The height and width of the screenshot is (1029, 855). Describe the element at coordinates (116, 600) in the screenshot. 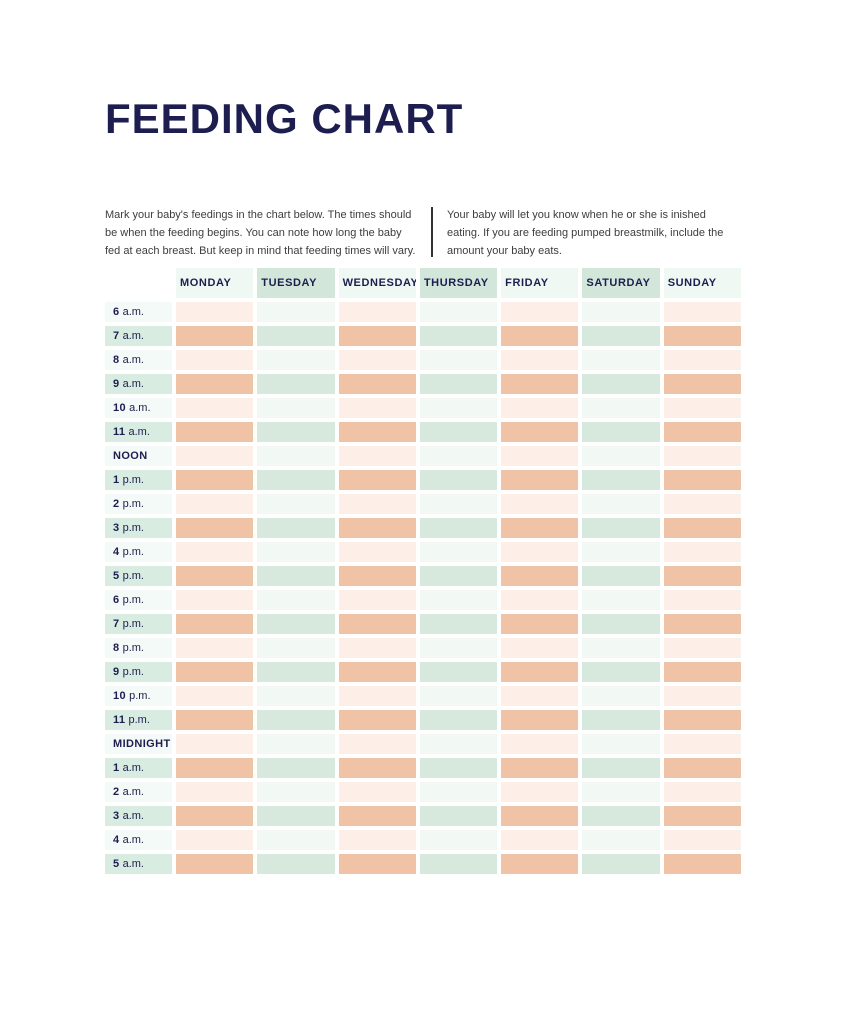

I see `time-value: 6` at that location.